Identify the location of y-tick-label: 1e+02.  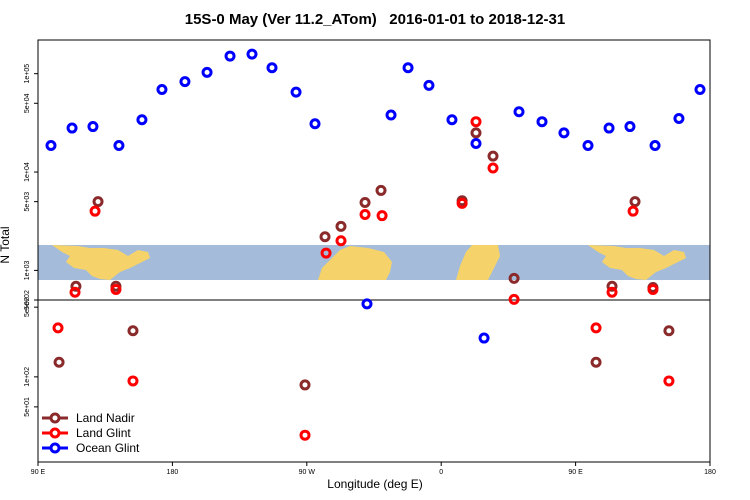
(27, 377).